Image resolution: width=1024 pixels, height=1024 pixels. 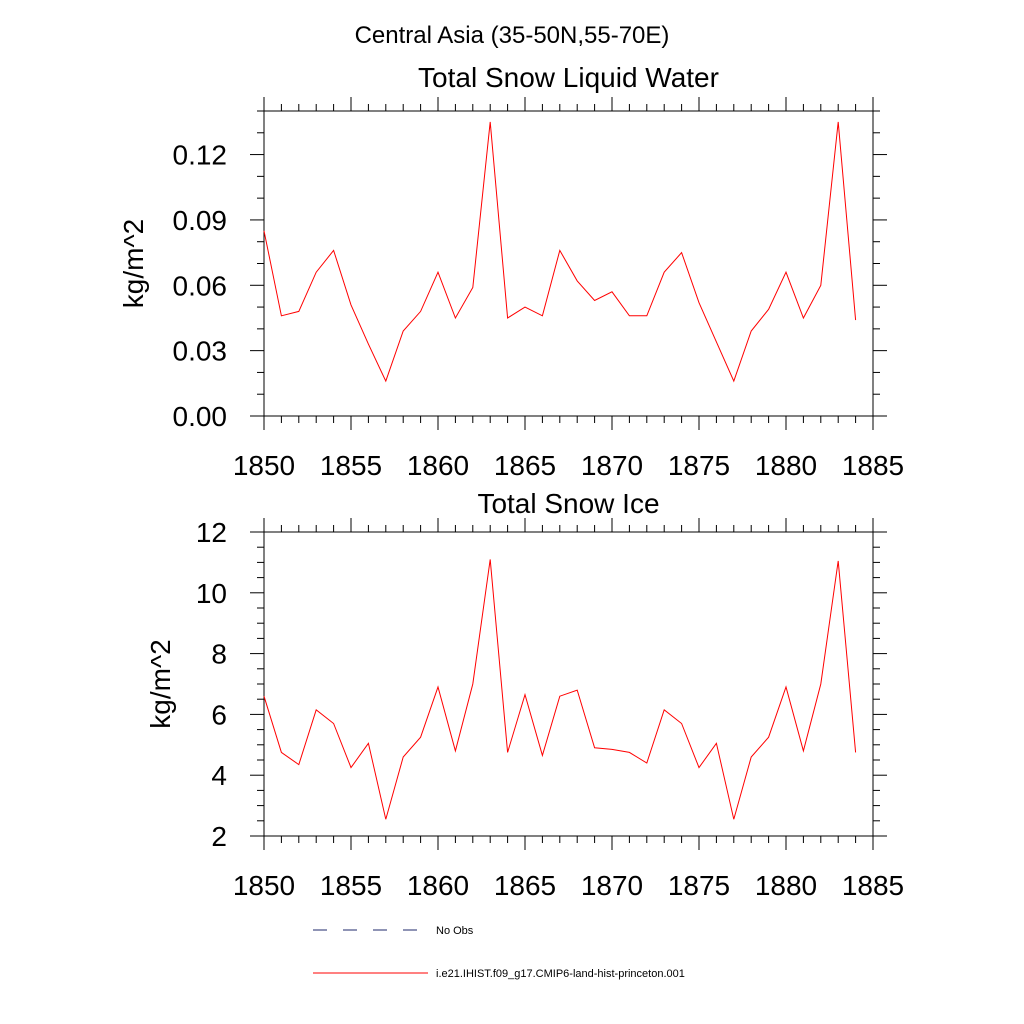 What do you see at coordinates (200, 416) in the screenshot?
I see `y-tick-label: 0.00` at bounding box center [200, 416].